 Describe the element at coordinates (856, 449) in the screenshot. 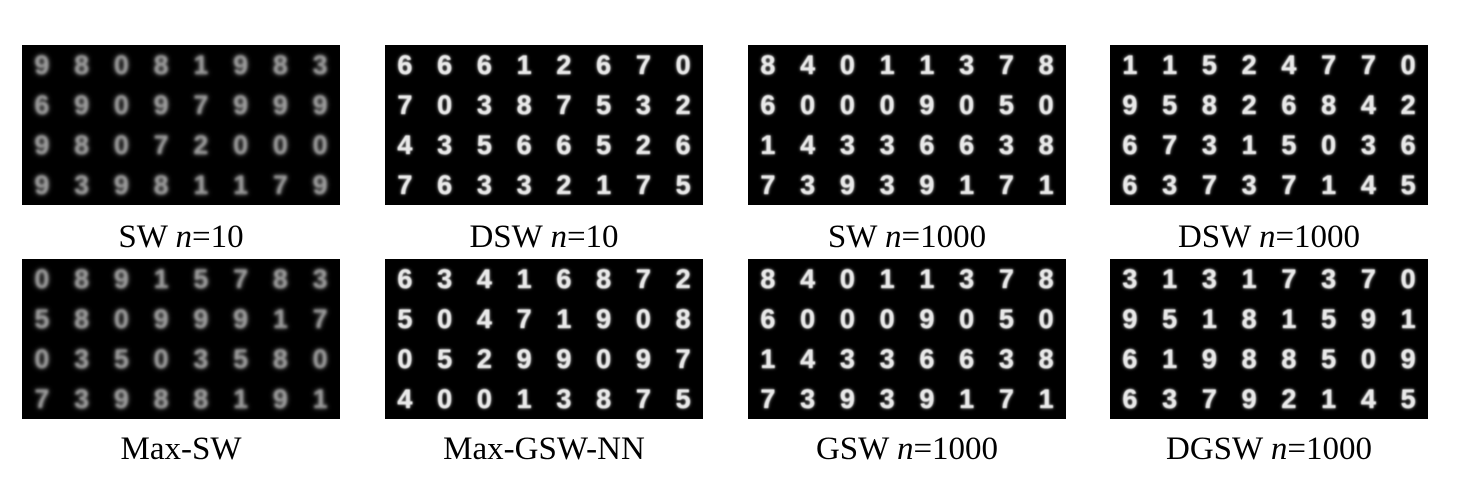

I see `caption-text: GSW` at that location.